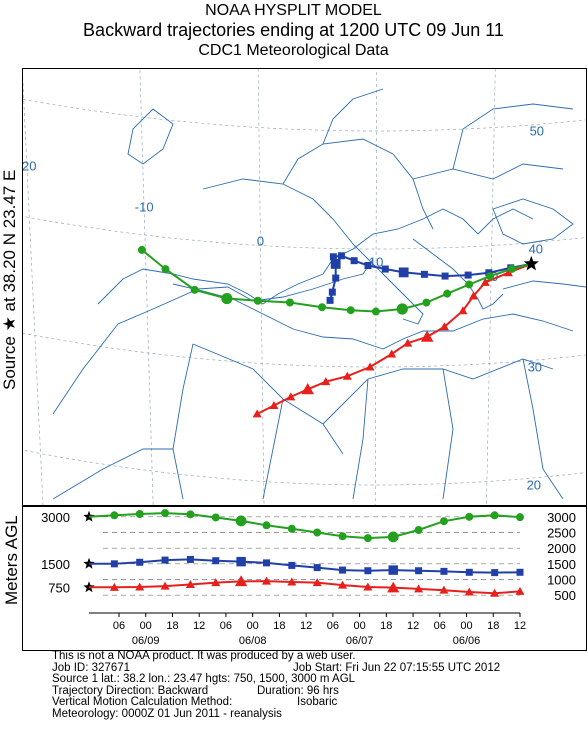 The image size is (587, 731). Describe the element at coordinates (306, 553) in the screenshot. I see `height-series` at that location.